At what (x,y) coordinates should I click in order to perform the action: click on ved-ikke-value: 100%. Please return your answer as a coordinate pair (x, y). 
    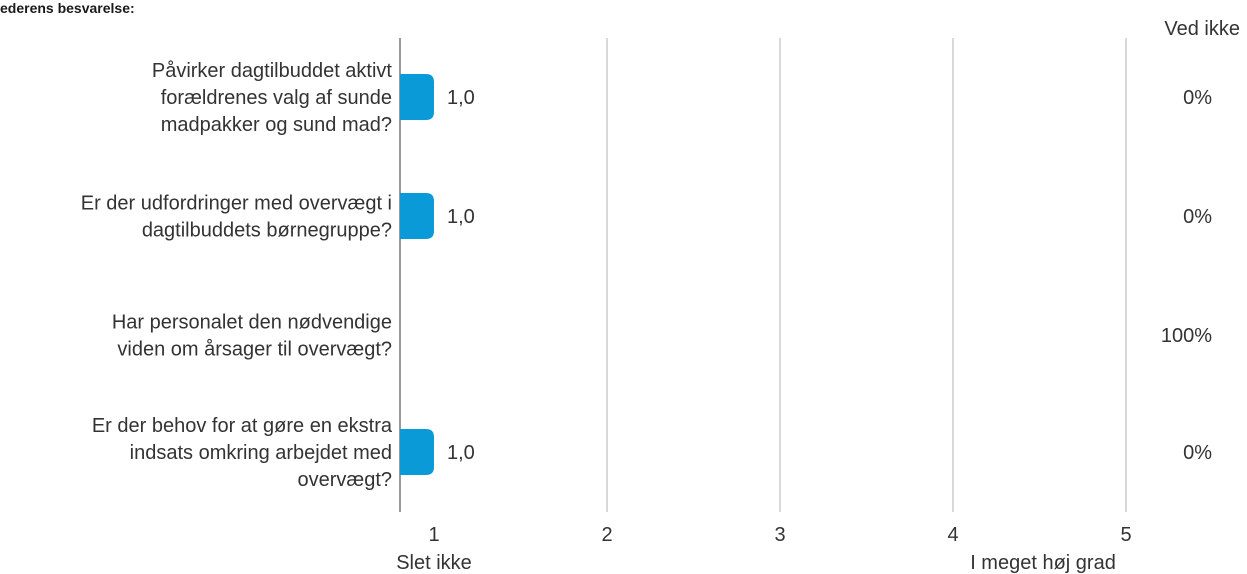
    Looking at the image, I should click on (1186, 336).